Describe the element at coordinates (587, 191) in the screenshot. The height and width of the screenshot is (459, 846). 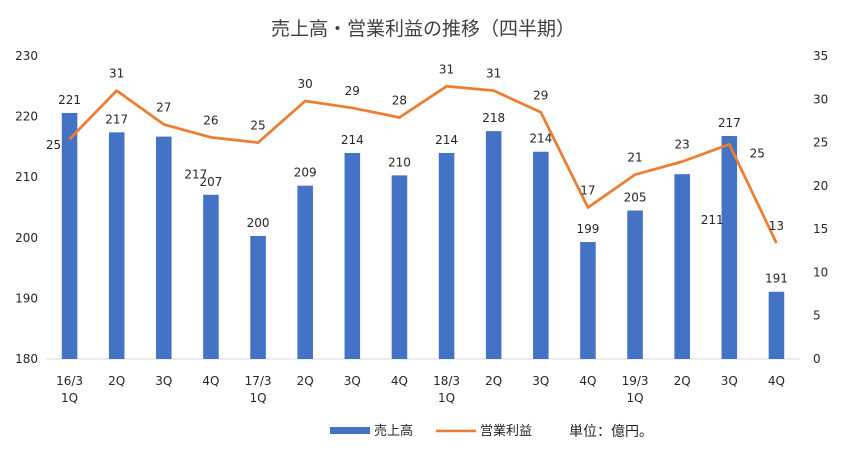
I see `line-data-label: 17` at that location.